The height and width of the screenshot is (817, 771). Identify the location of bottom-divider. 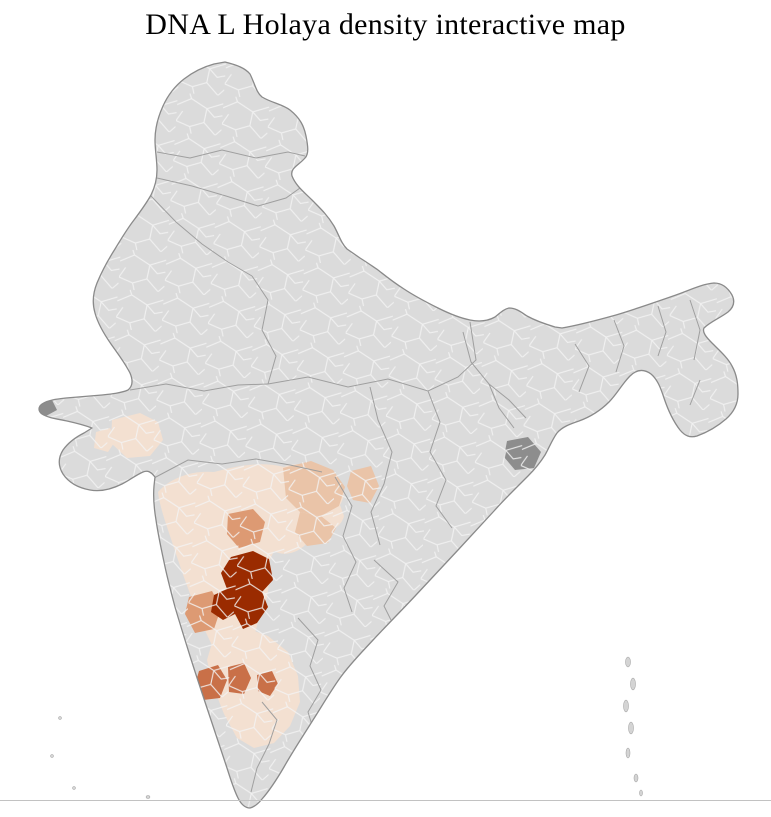
(385, 800).